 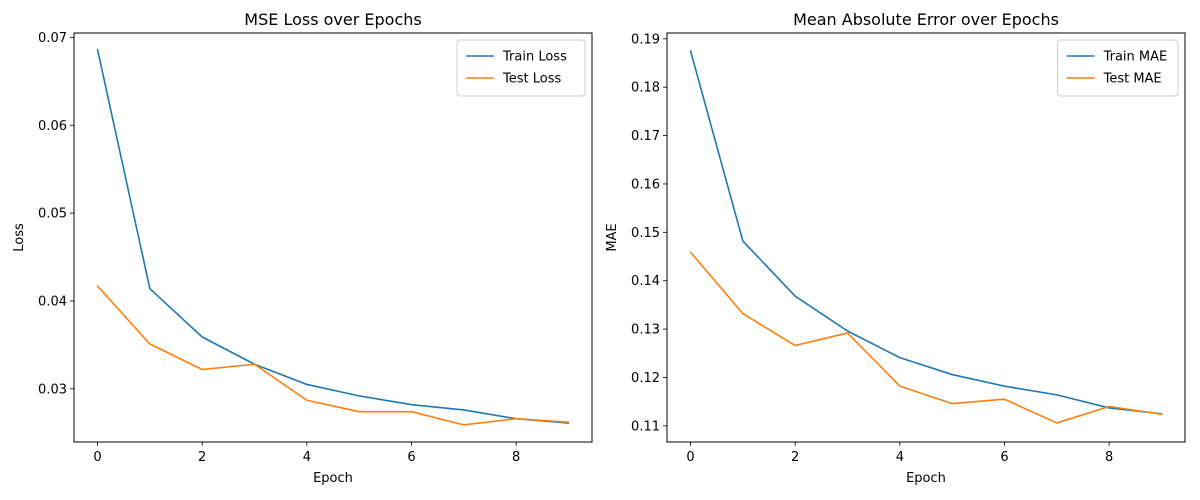 What do you see at coordinates (52, 126) in the screenshot?
I see `loss-y-tick-label: 0.06` at bounding box center [52, 126].